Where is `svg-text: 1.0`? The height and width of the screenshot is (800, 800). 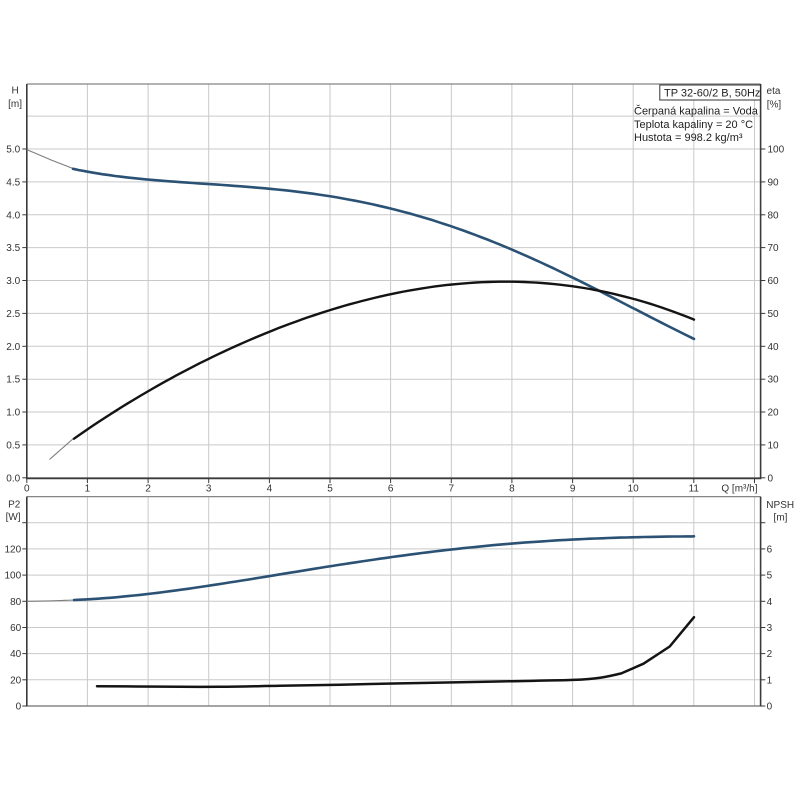
svg-text: 1.0 is located at coordinates (13, 413).